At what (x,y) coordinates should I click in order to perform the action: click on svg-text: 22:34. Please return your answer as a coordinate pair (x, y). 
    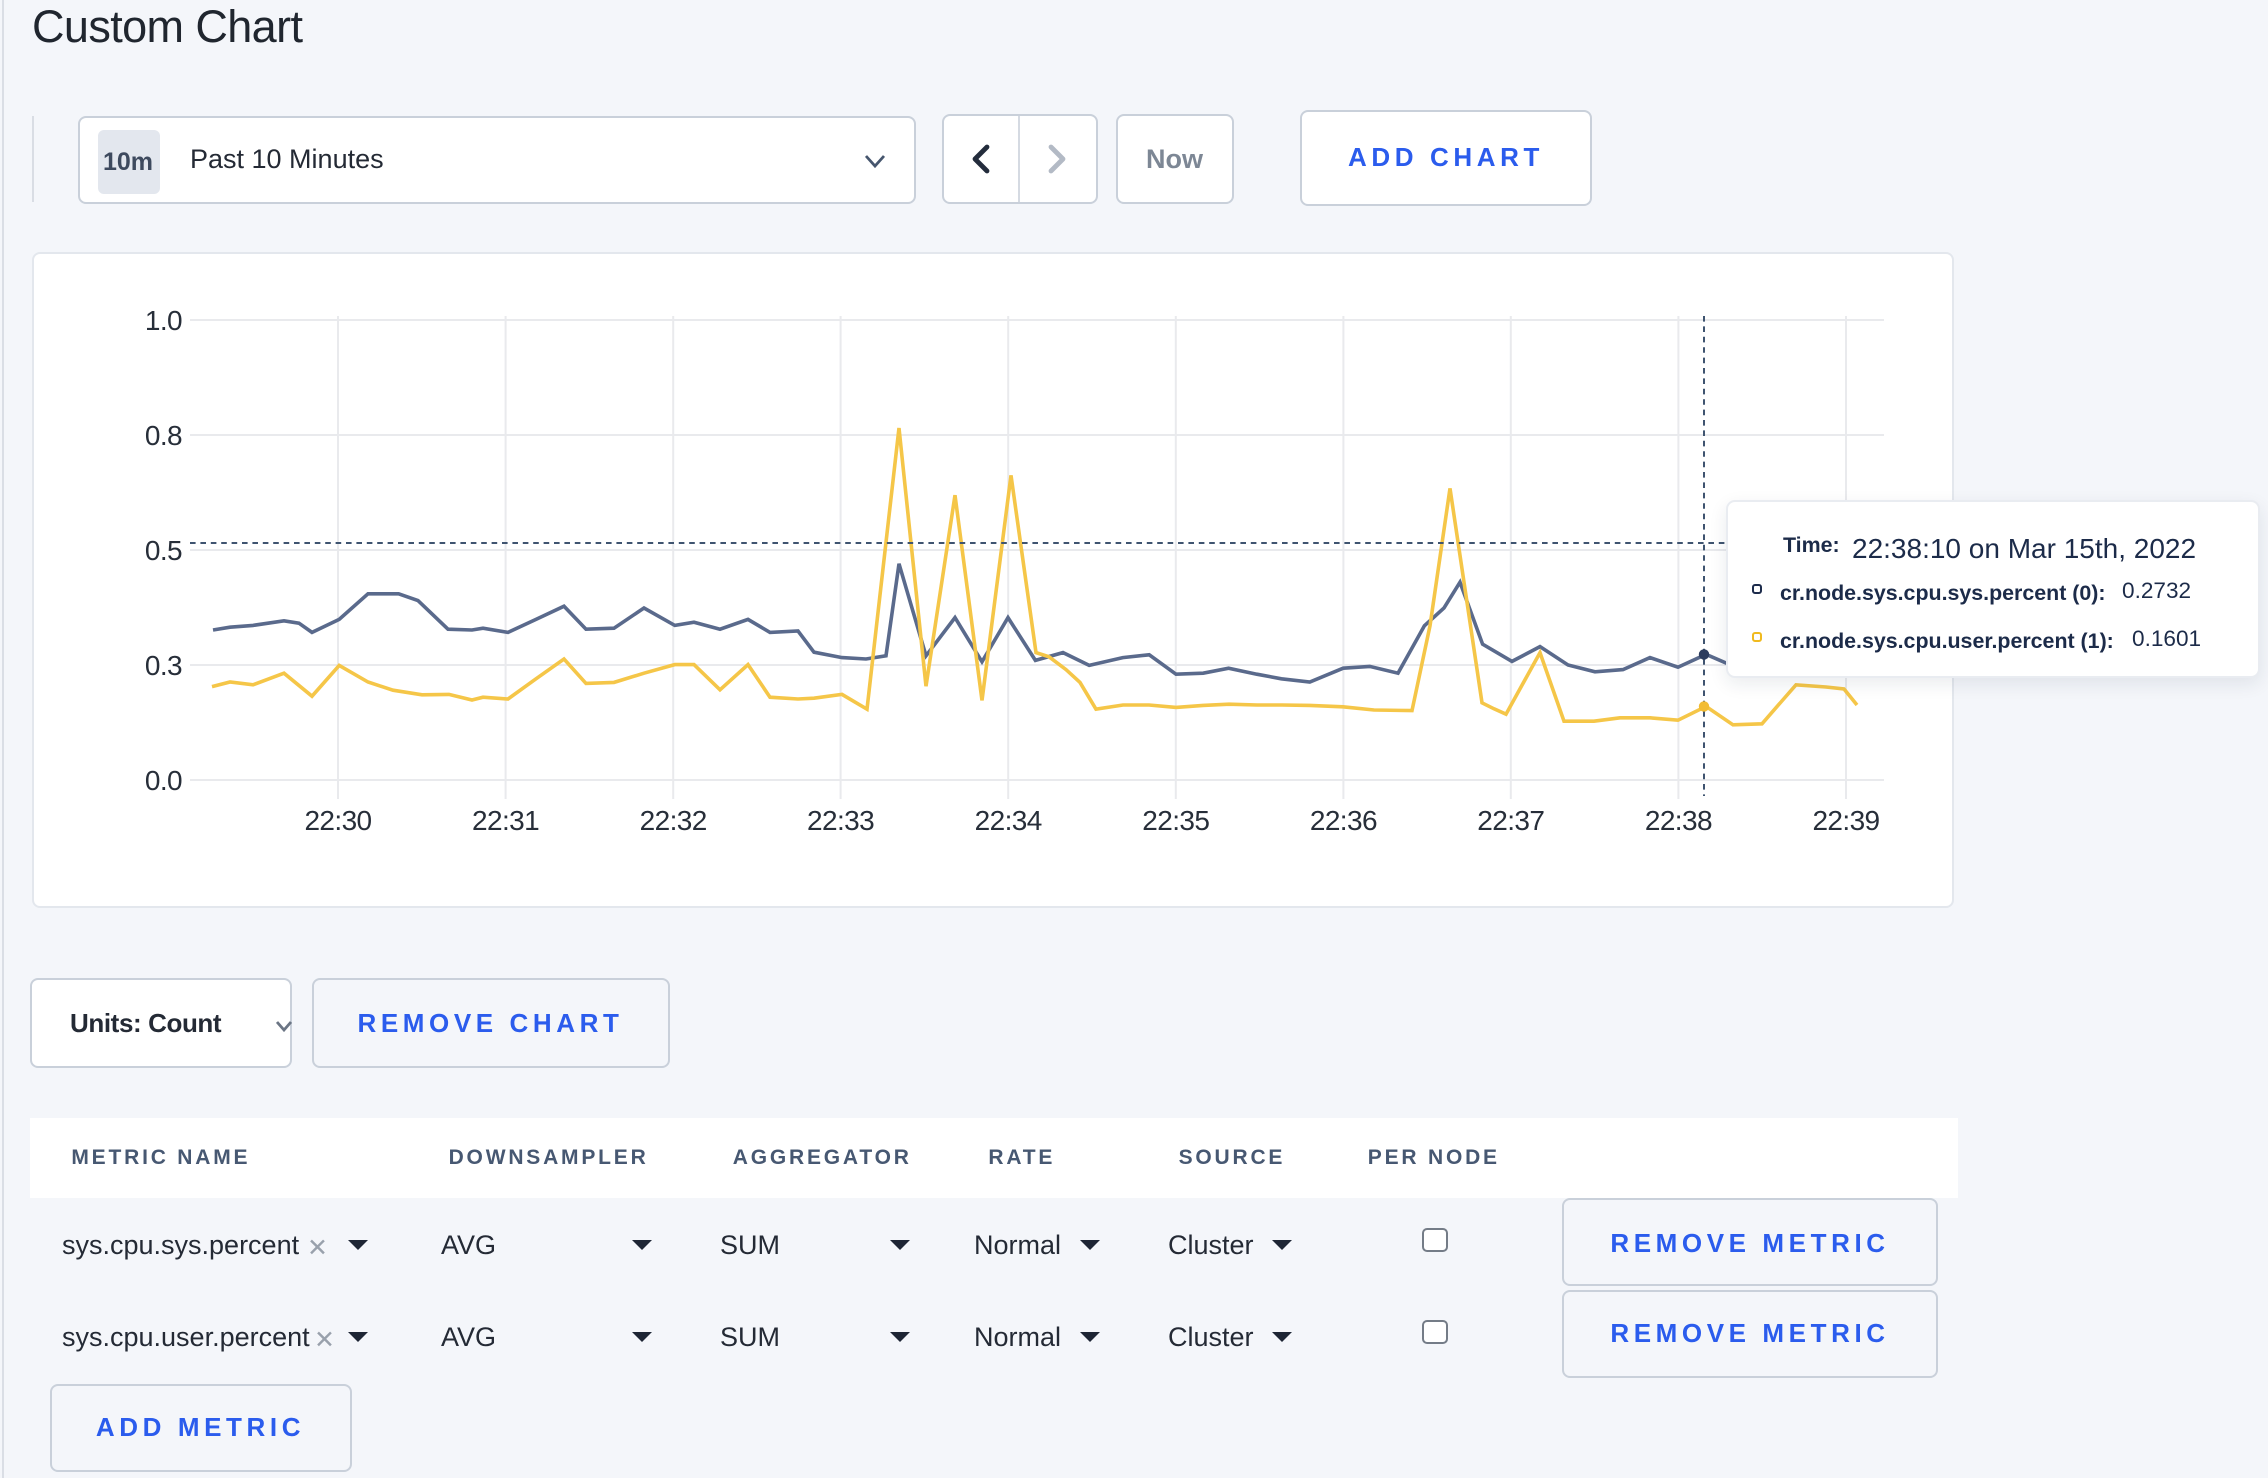
    Looking at the image, I should click on (1008, 820).